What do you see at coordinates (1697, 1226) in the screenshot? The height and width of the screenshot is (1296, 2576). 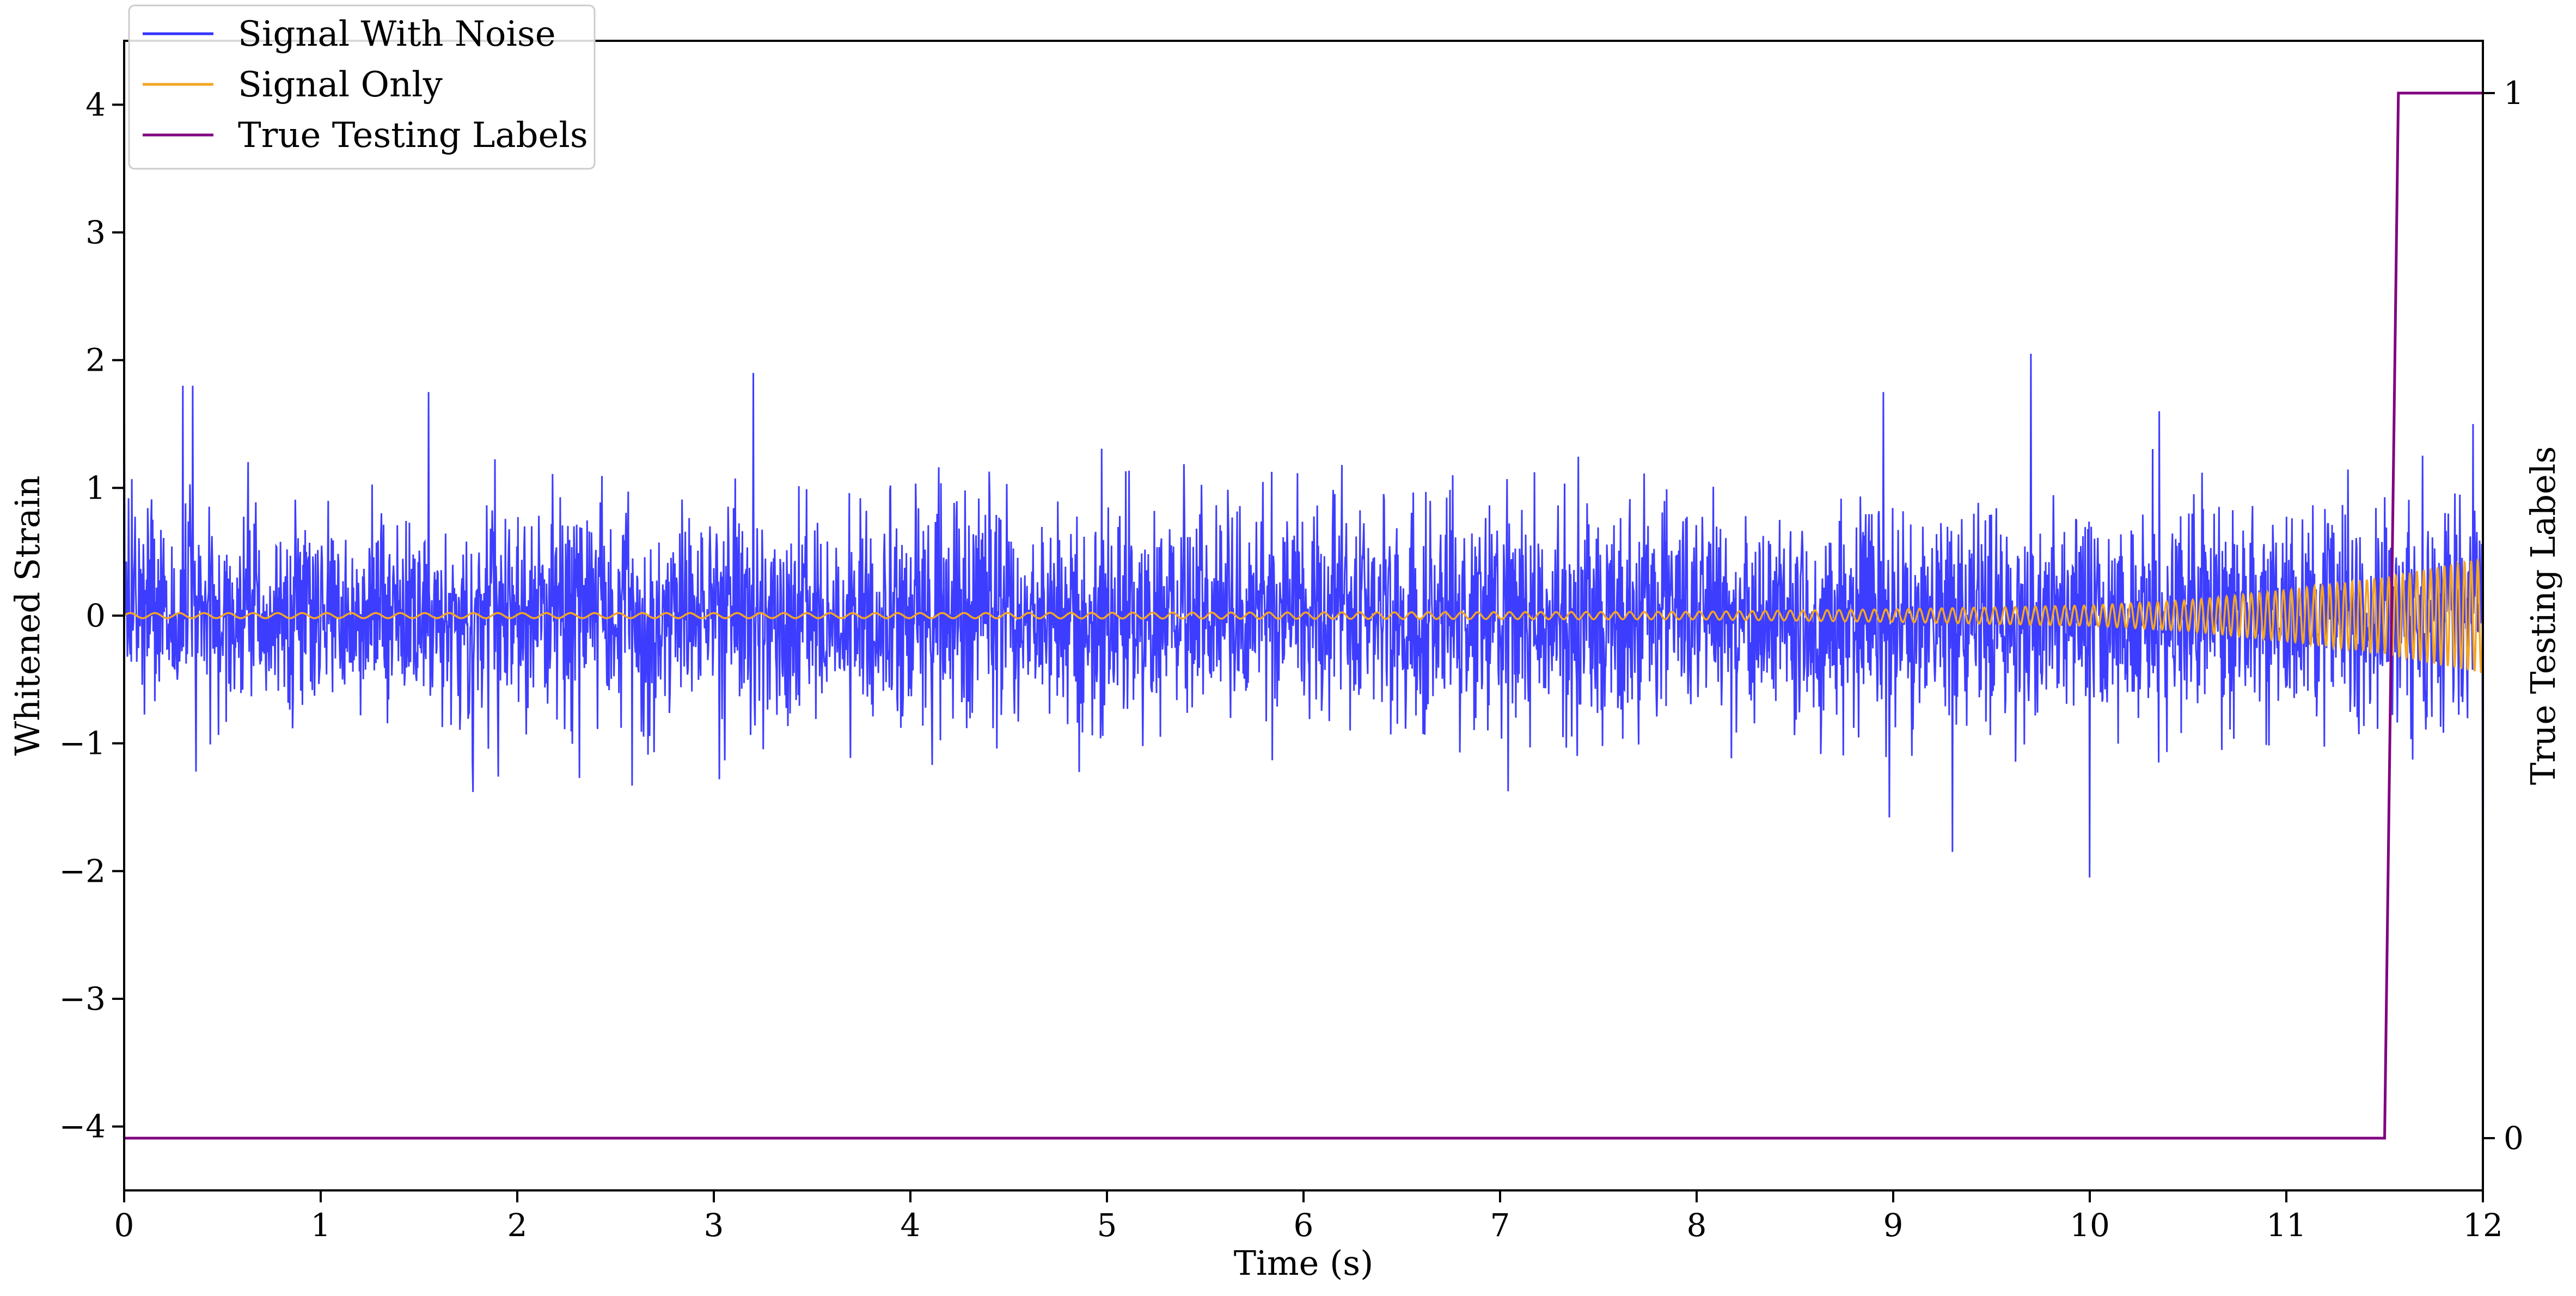 I see `x-tick-label: 8` at bounding box center [1697, 1226].